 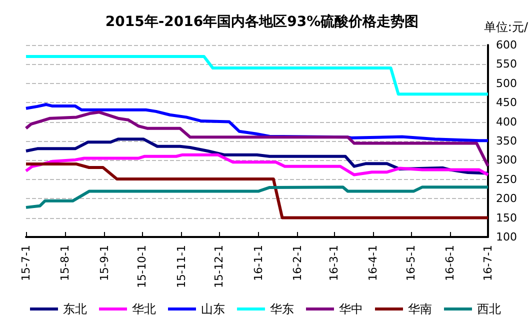 I want to click on y-tick-label: 150, so click(x=506, y=217).